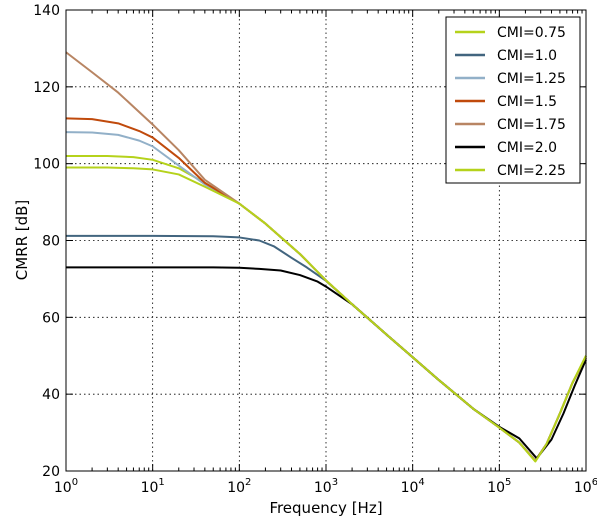 The width and height of the screenshot is (597, 522). What do you see at coordinates (531, 125) in the screenshot?
I see `legend-label: CMI=1.75` at bounding box center [531, 125].